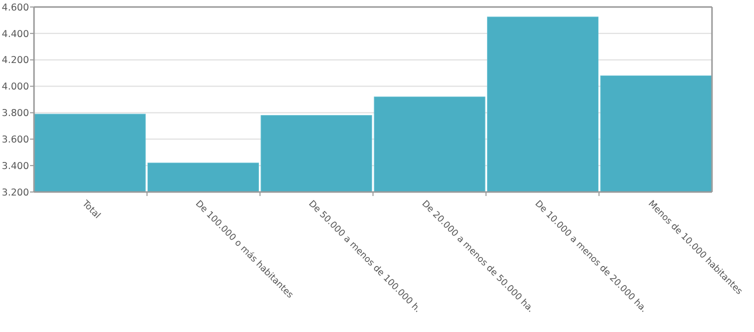 This screenshot has width=754, height=332. Describe the element at coordinates (15, 60) in the screenshot. I see `y-tick-label: 4.200` at that location.